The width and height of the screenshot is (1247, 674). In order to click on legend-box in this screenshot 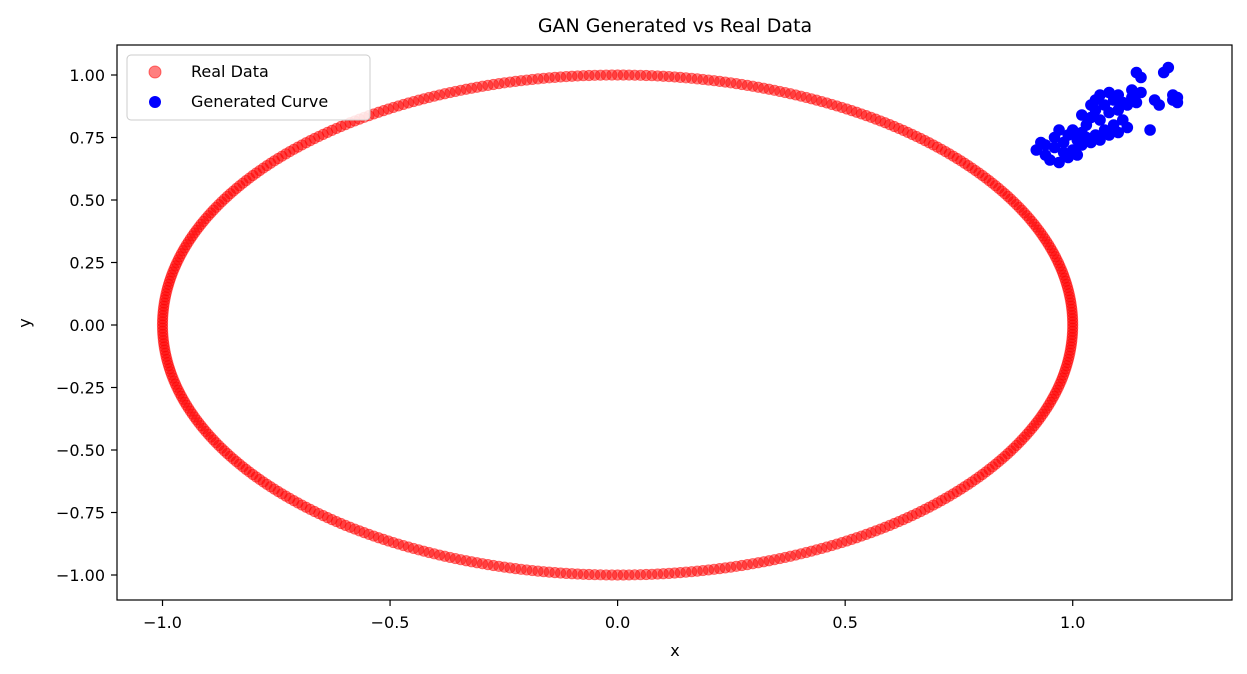, I will do `click(248, 87)`.